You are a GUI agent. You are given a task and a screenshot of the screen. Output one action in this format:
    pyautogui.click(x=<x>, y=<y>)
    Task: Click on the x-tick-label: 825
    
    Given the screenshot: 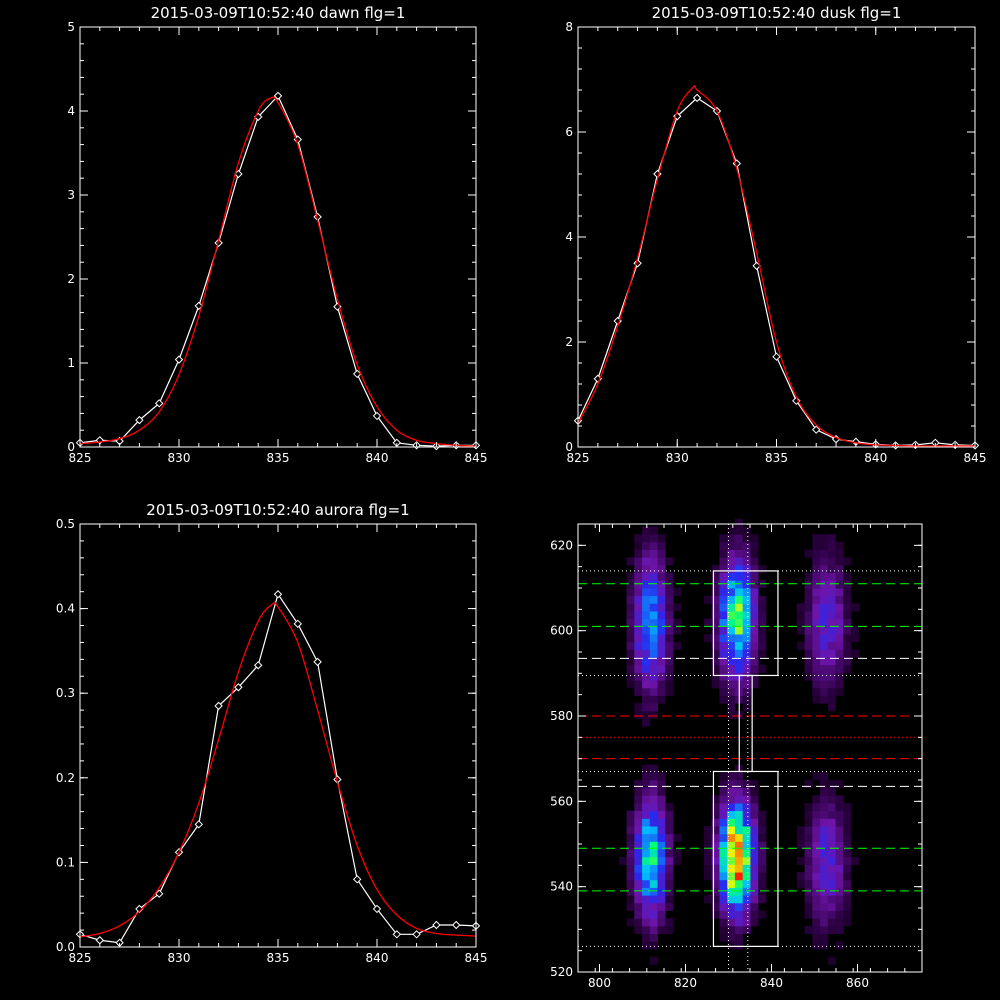 What is the action you would take?
    pyautogui.click(x=80, y=458)
    